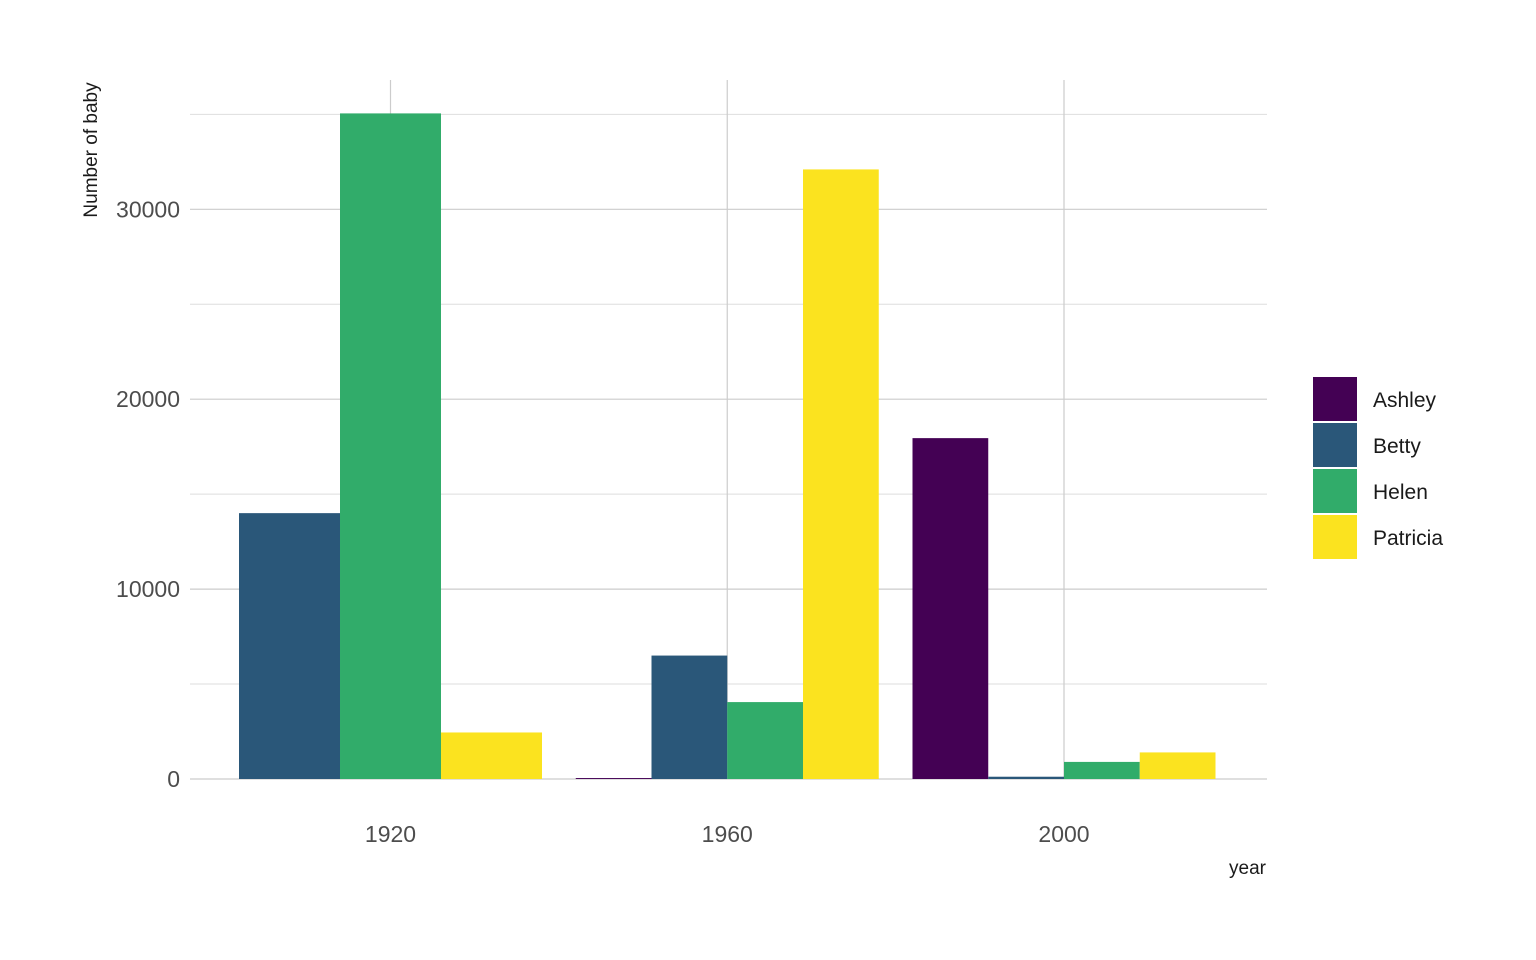  What do you see at coordinates (689, 717) in the screenshot?
I see `bar-betty-1960` at bounding box center [689, 717].